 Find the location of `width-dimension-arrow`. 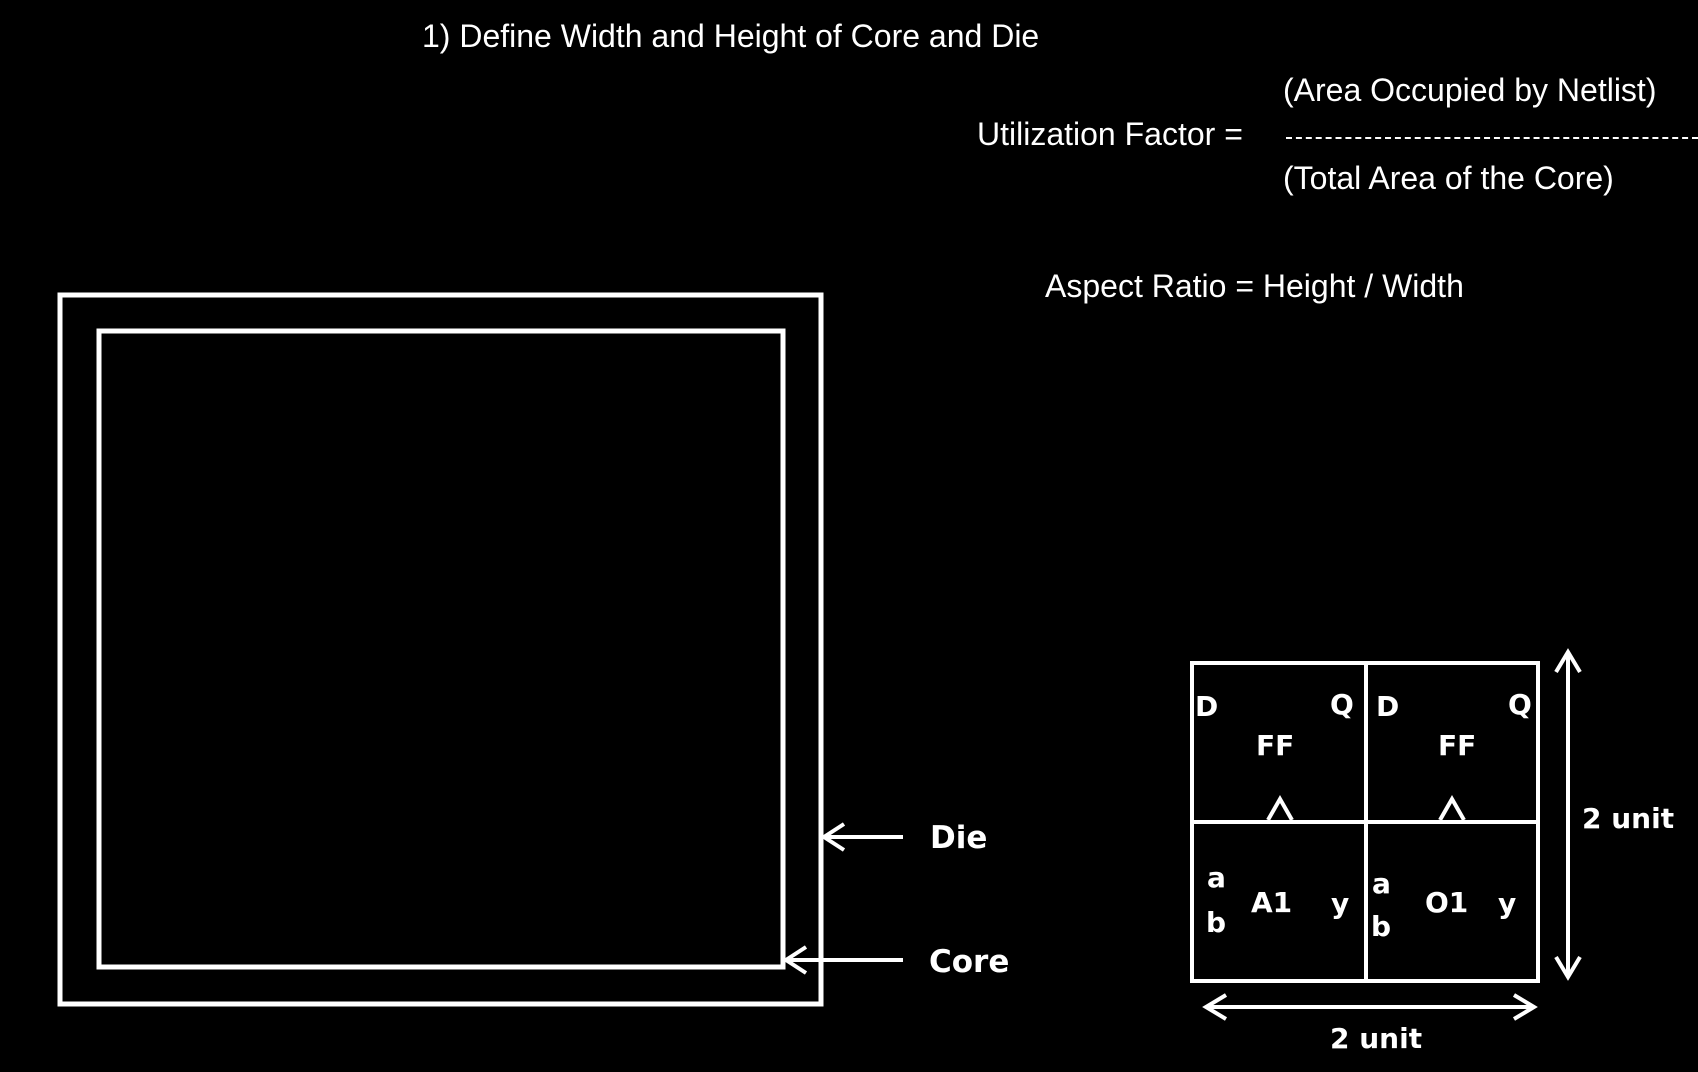

width-dimension-arrow is located at coordinates (1370, 1007).